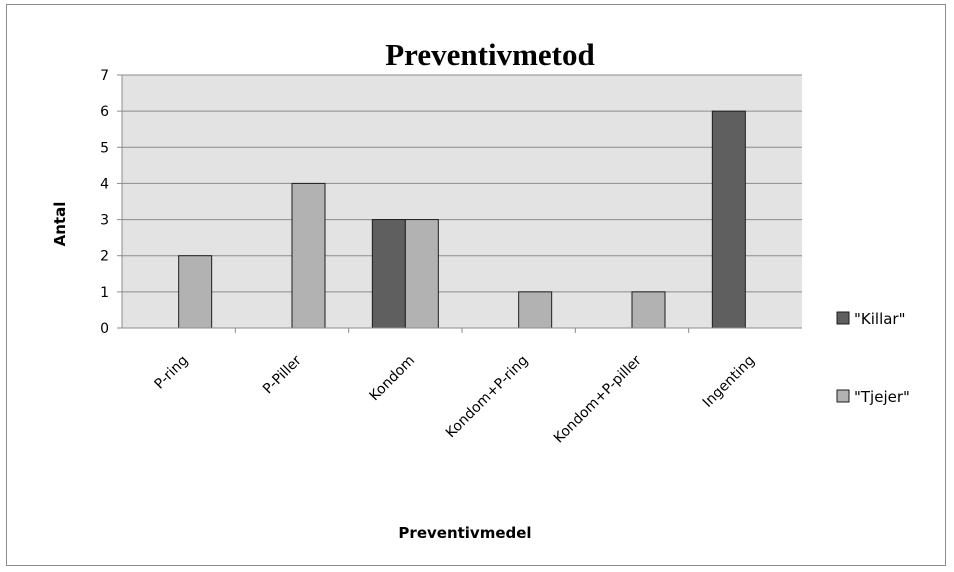  Describe the element at coordinates (171, 373) in the screenshot. I see `x-tick-label: P-ring` at that location.